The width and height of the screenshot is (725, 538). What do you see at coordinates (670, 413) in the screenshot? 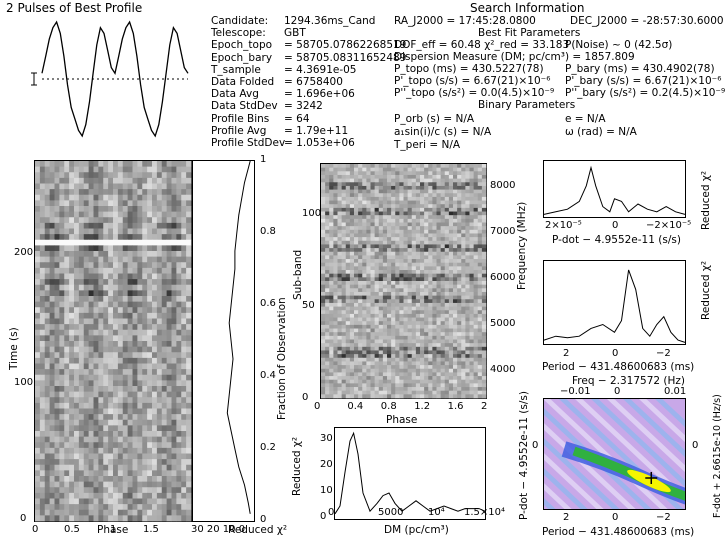
I see `pp-stripe` at bounding box center [670, 413].